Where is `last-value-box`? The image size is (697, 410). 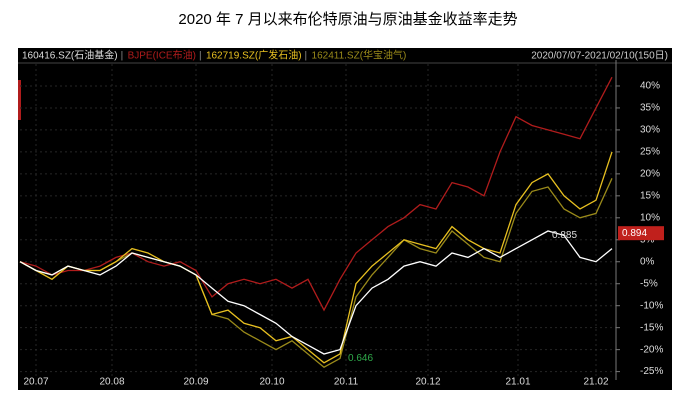
last-value-box is located at coordinates (641, 233).